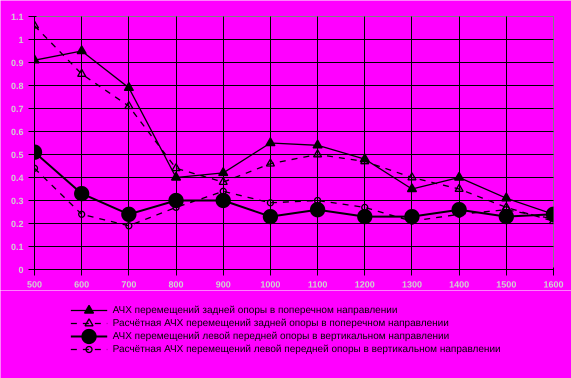 The width and height of the screenshot is (571, 378). What do you see at coordinates (17, 247) in the screenshot?
I see `y-tick-label: 0.1` at bounding box center [17, 247].